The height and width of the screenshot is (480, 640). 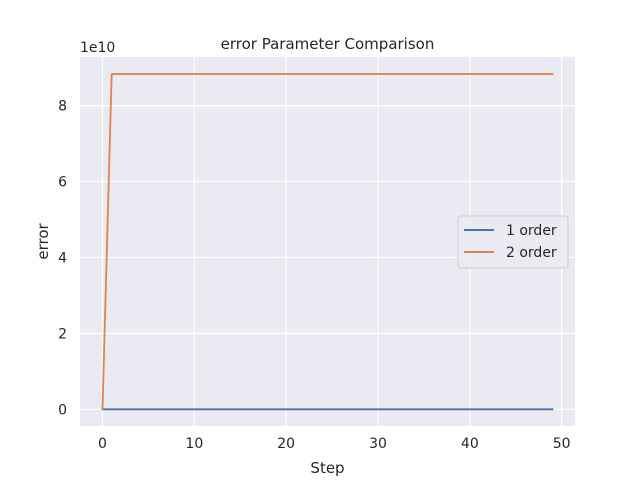 I want to click on y-offset-label: 1e10, so click(x=97, y=48).